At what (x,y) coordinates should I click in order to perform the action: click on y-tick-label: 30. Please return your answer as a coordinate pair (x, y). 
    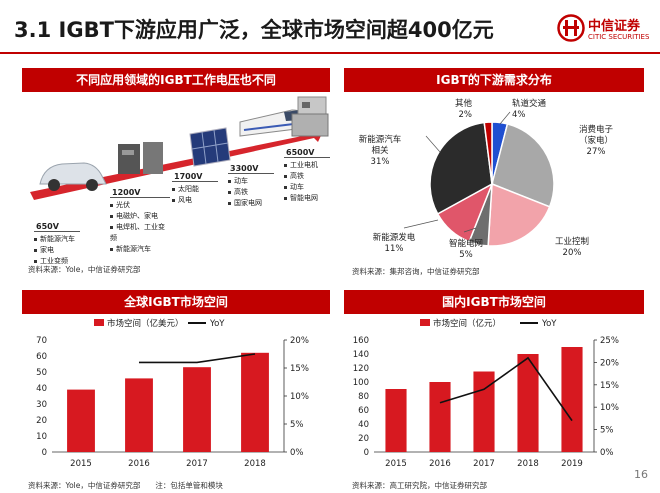
    Looking at the image, I should click on (41, 405).